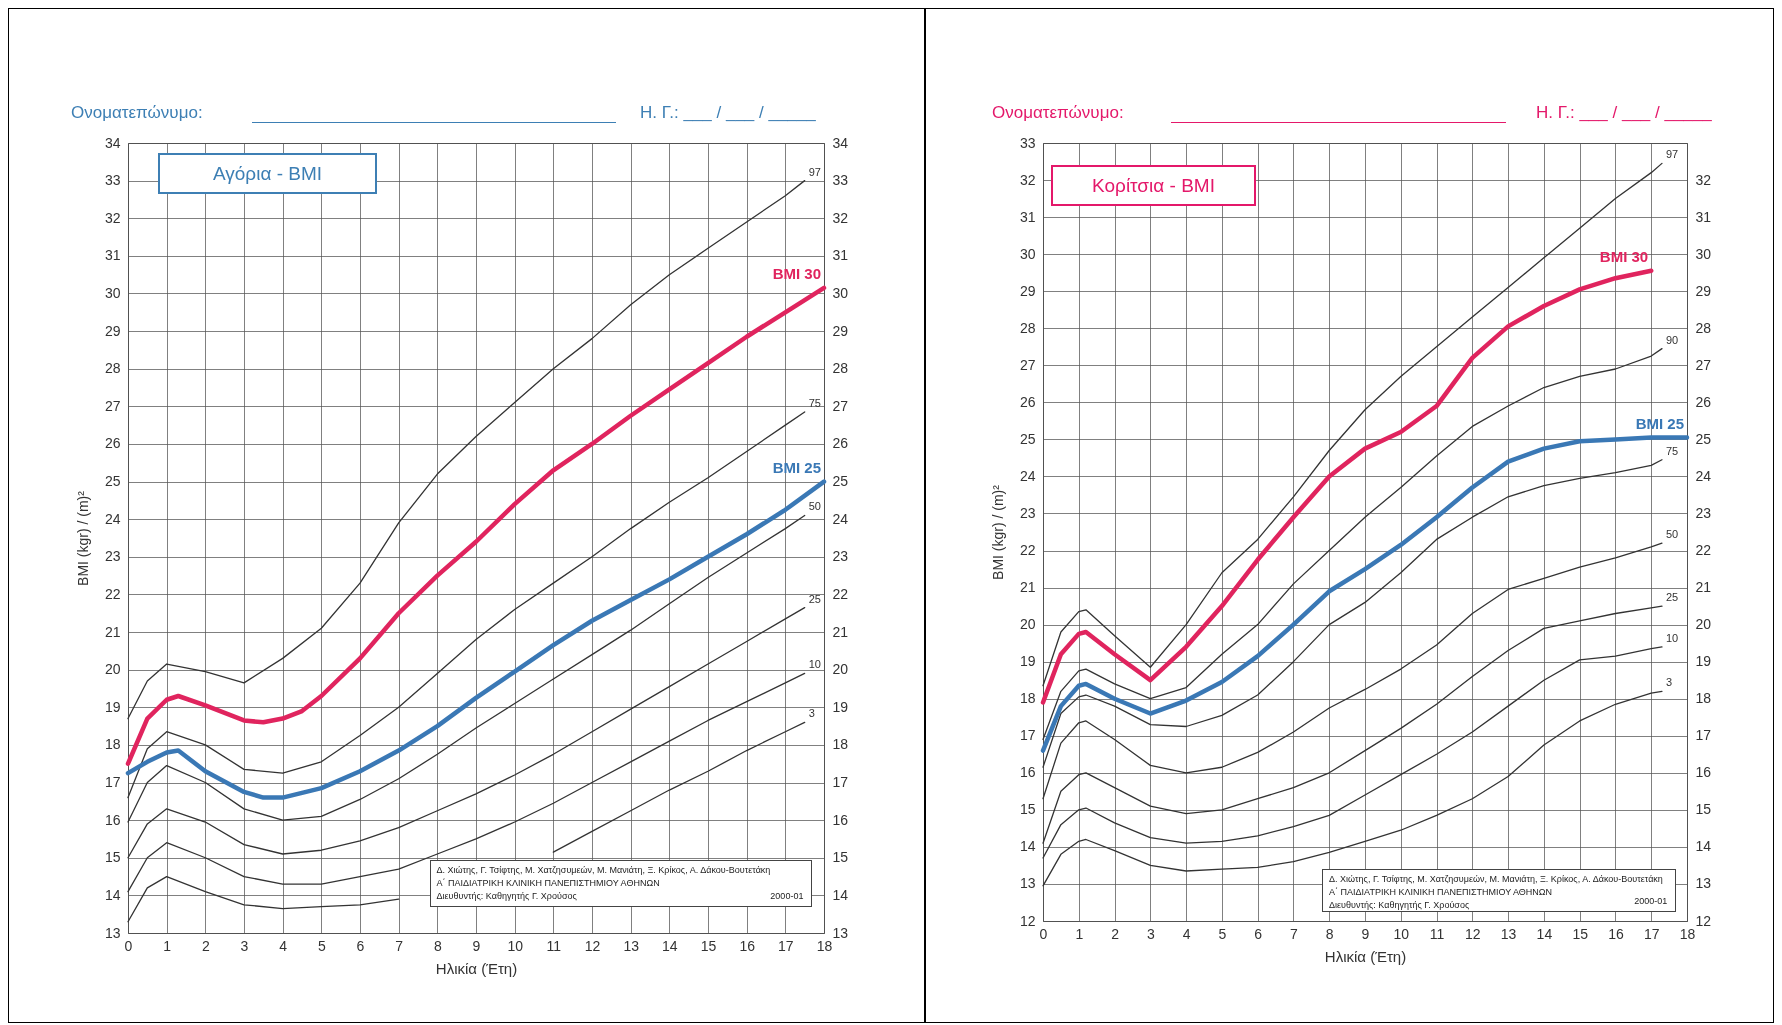  I want to click on y2-tick-label: 33, so click(840, 180).